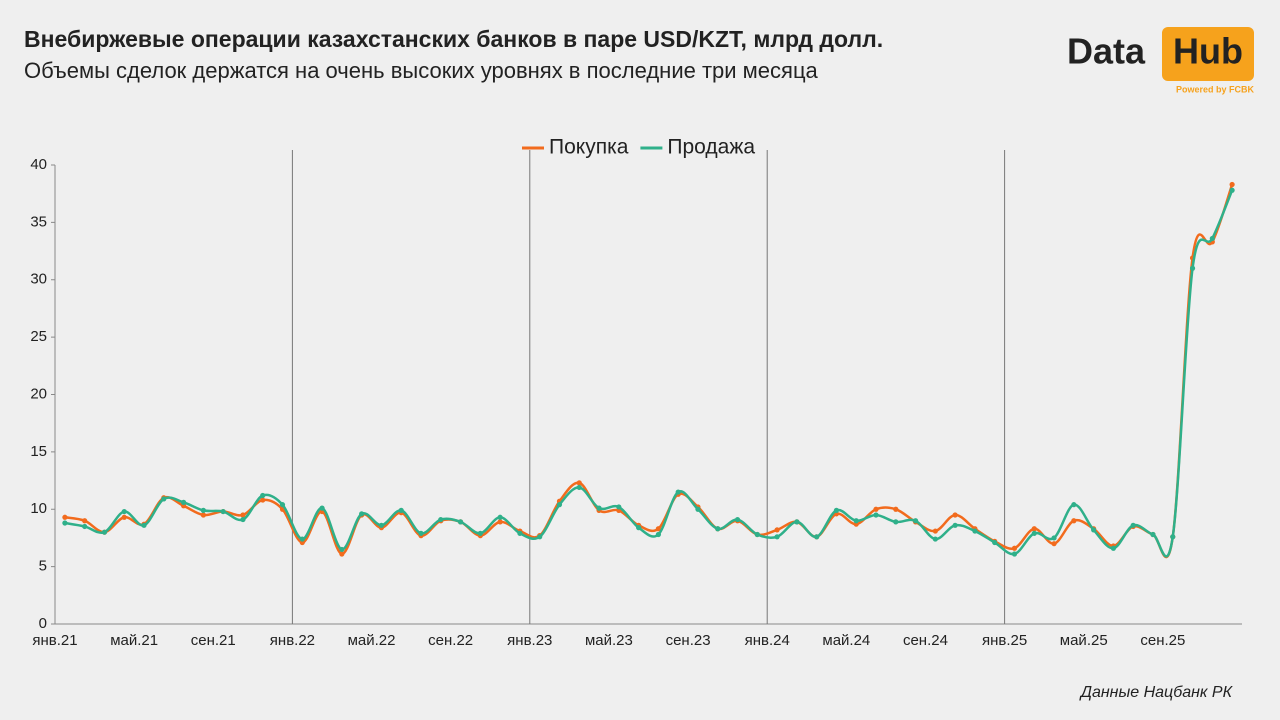 This screenshot has height=720, width=1280. Describe the element at coordinates (1215, 89) in the screenshot. I see `logo-caption: Powered by FCBK` at that location.